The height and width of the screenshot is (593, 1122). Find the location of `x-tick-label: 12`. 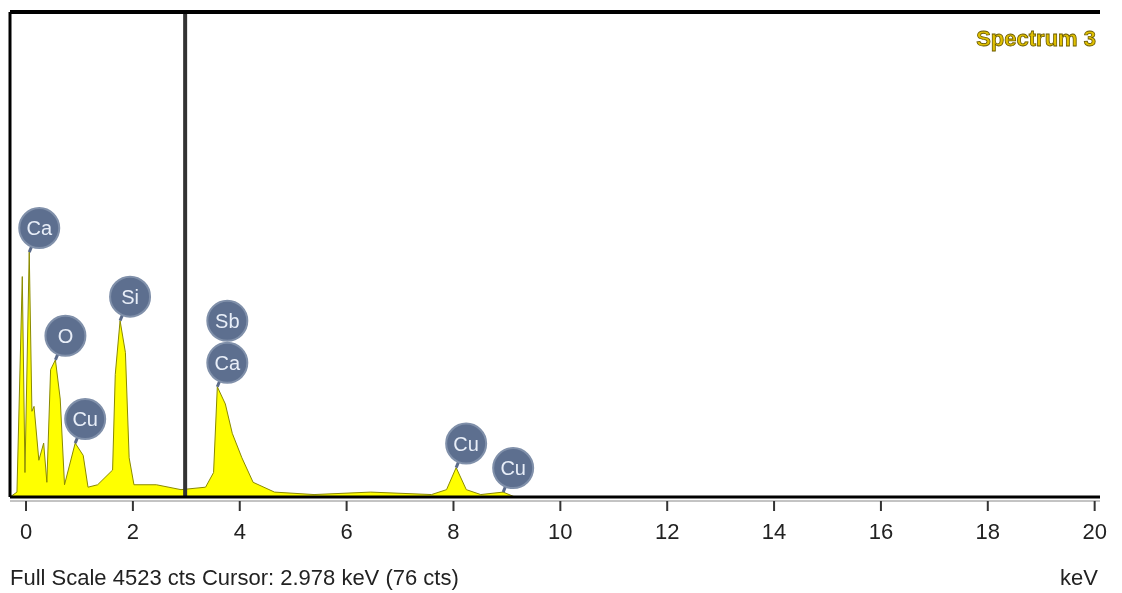

x-tick-label: 12 is located at coordinates (667, 531).